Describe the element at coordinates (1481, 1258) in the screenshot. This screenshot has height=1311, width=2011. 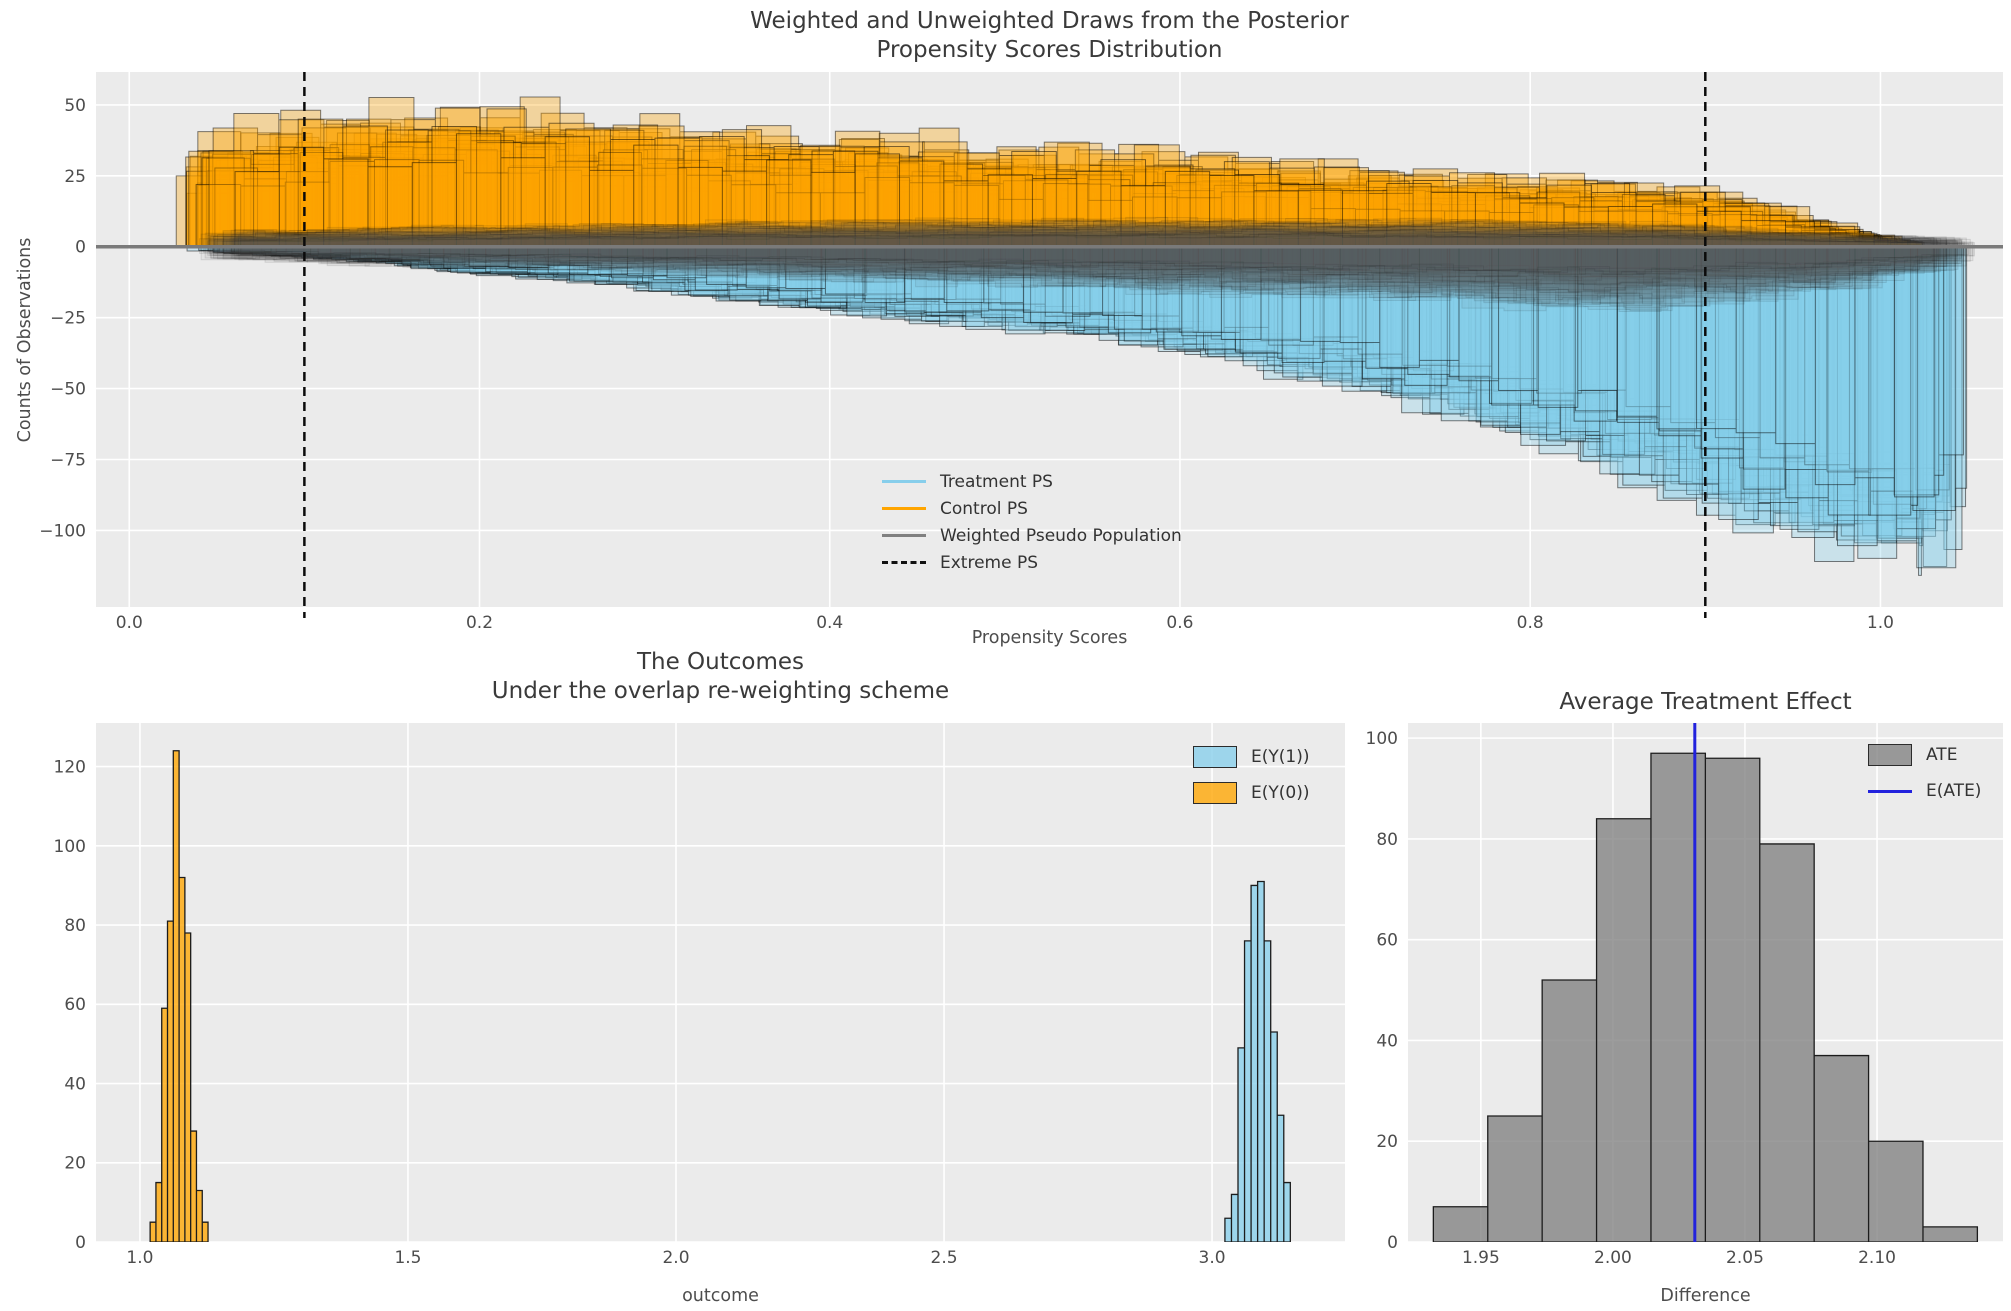
I see `xtick-label: 1.95` at that location.